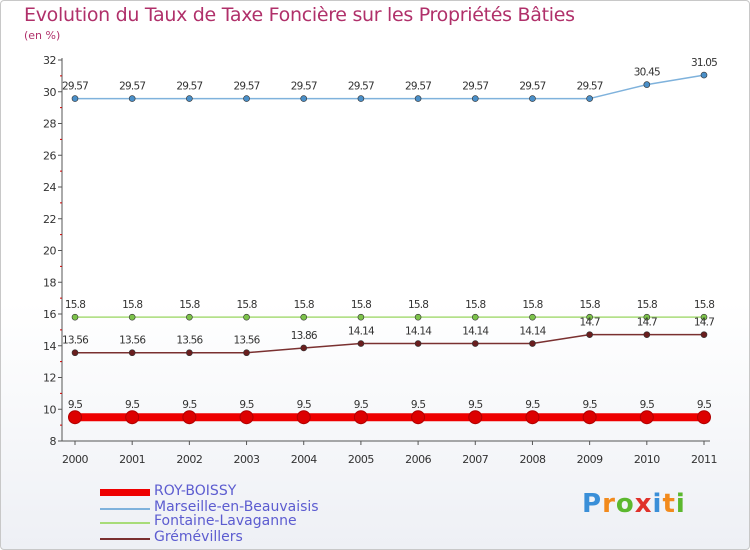 This screenshot has width=750, height=550. What do you see at coordinates (250, 537) in the screenshot?
I see `legend-item-gremevillers: Grémévillers` at bounding box center [250, 537].